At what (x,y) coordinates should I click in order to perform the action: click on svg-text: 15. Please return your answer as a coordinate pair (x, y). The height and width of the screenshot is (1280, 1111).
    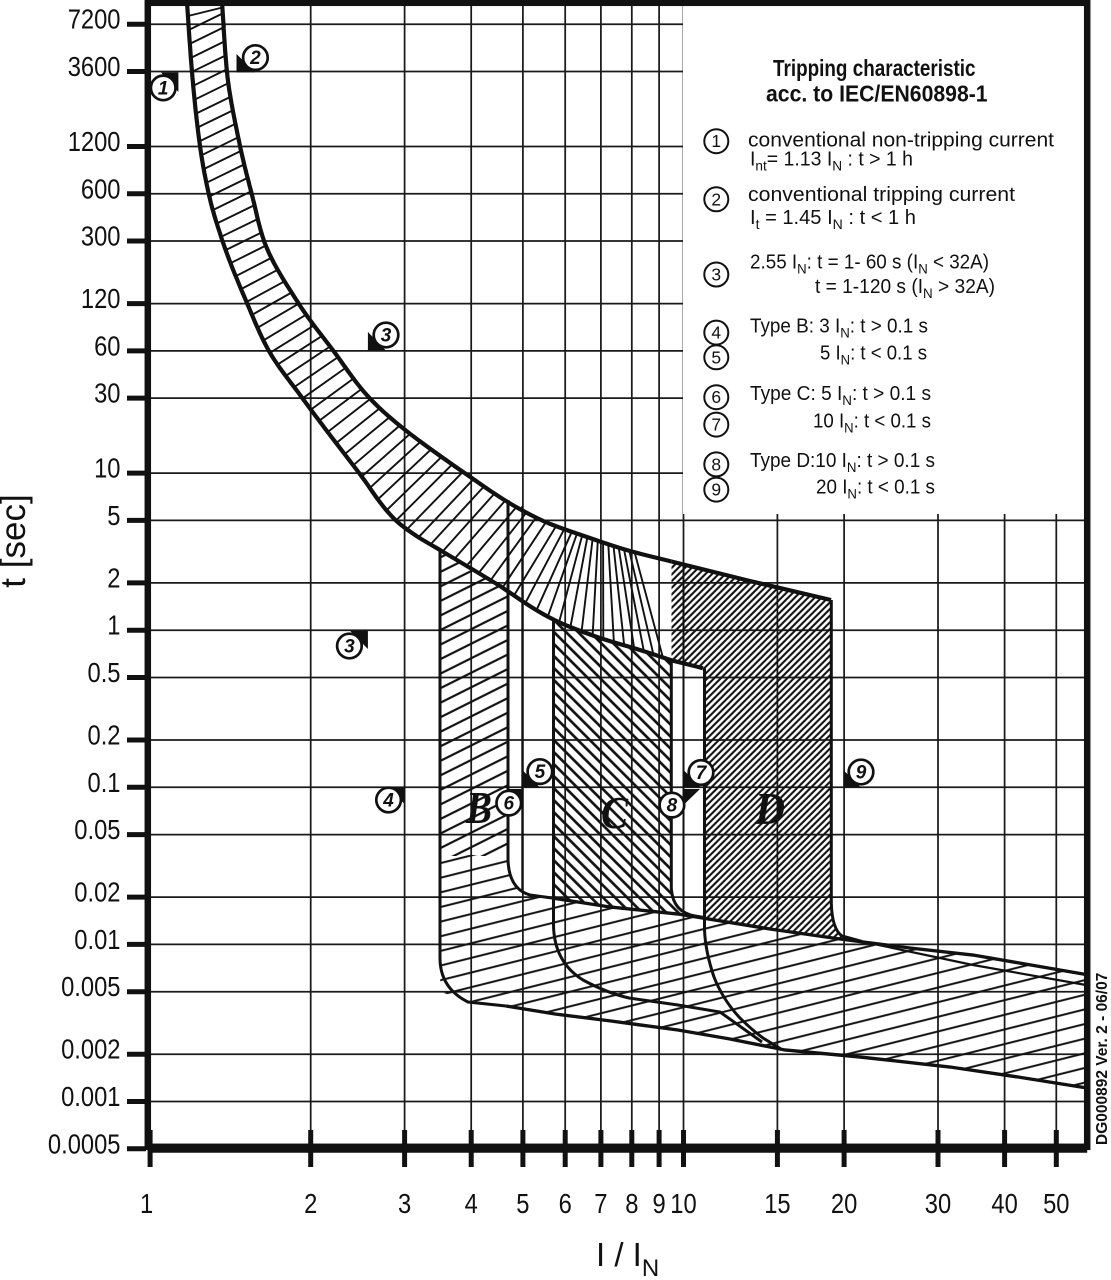
    Looking at the image, I should click on (777, 1203).